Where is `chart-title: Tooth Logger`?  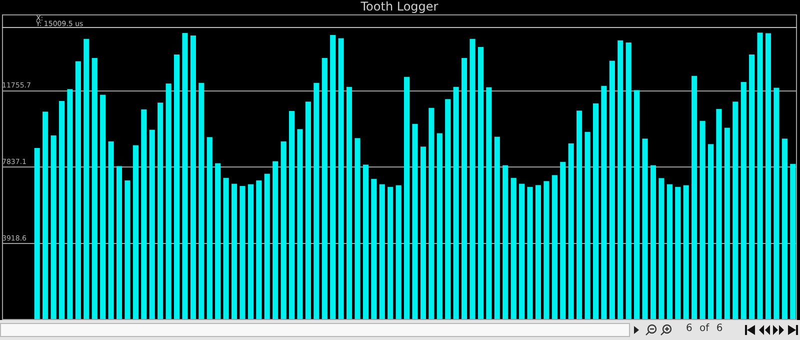 chart-title: Tooth Logger is located at coordinates (399, 7).